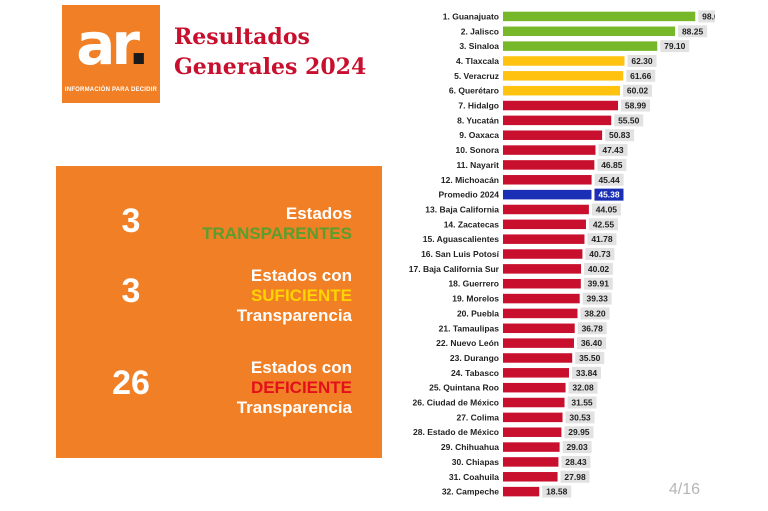 This screenshot has height=511, width=768. What do you see at coordinates (469, 328) in the screenshot?
I see `category-label: 21. Tamaulipas` at bounding box center [469, 328].